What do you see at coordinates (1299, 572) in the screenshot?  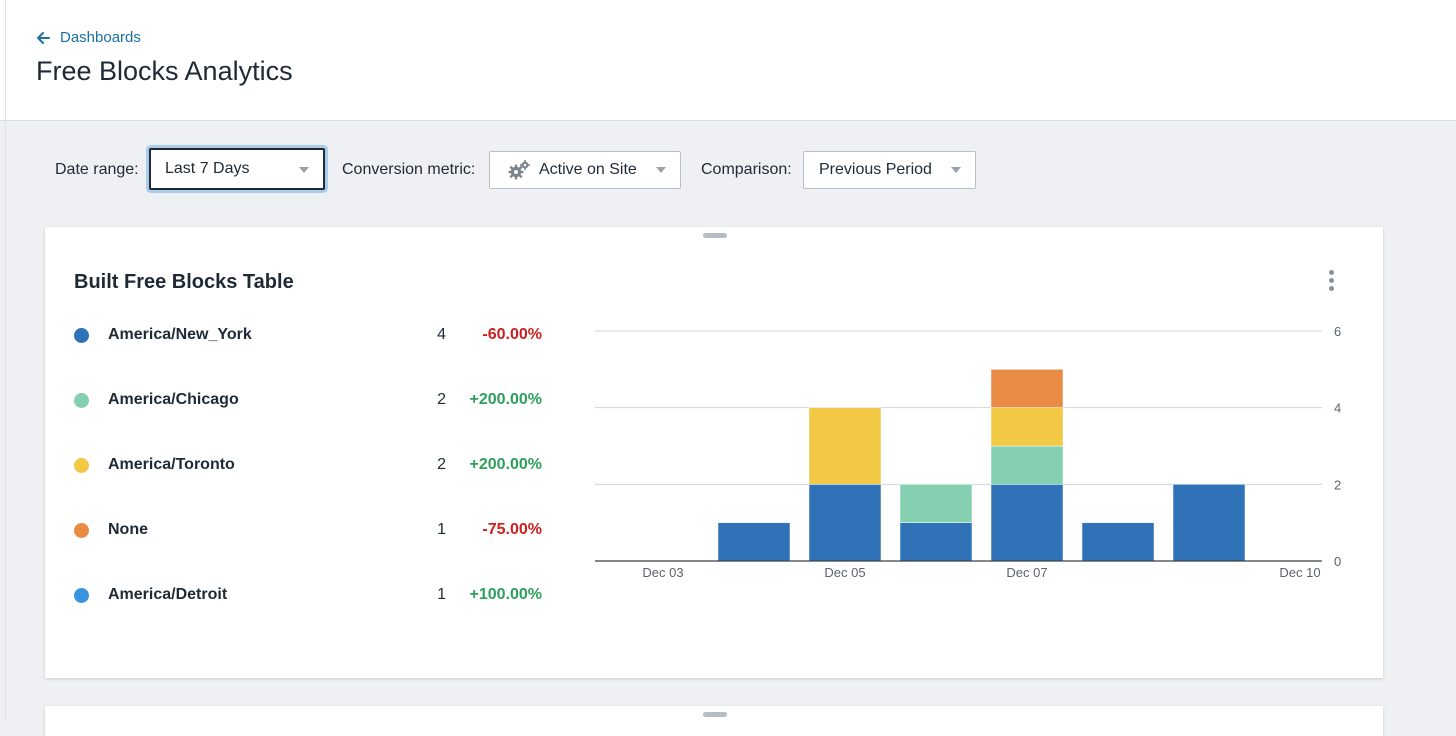 I see `x-tick-label: Dec 10` at bounding box center [1299, 572].